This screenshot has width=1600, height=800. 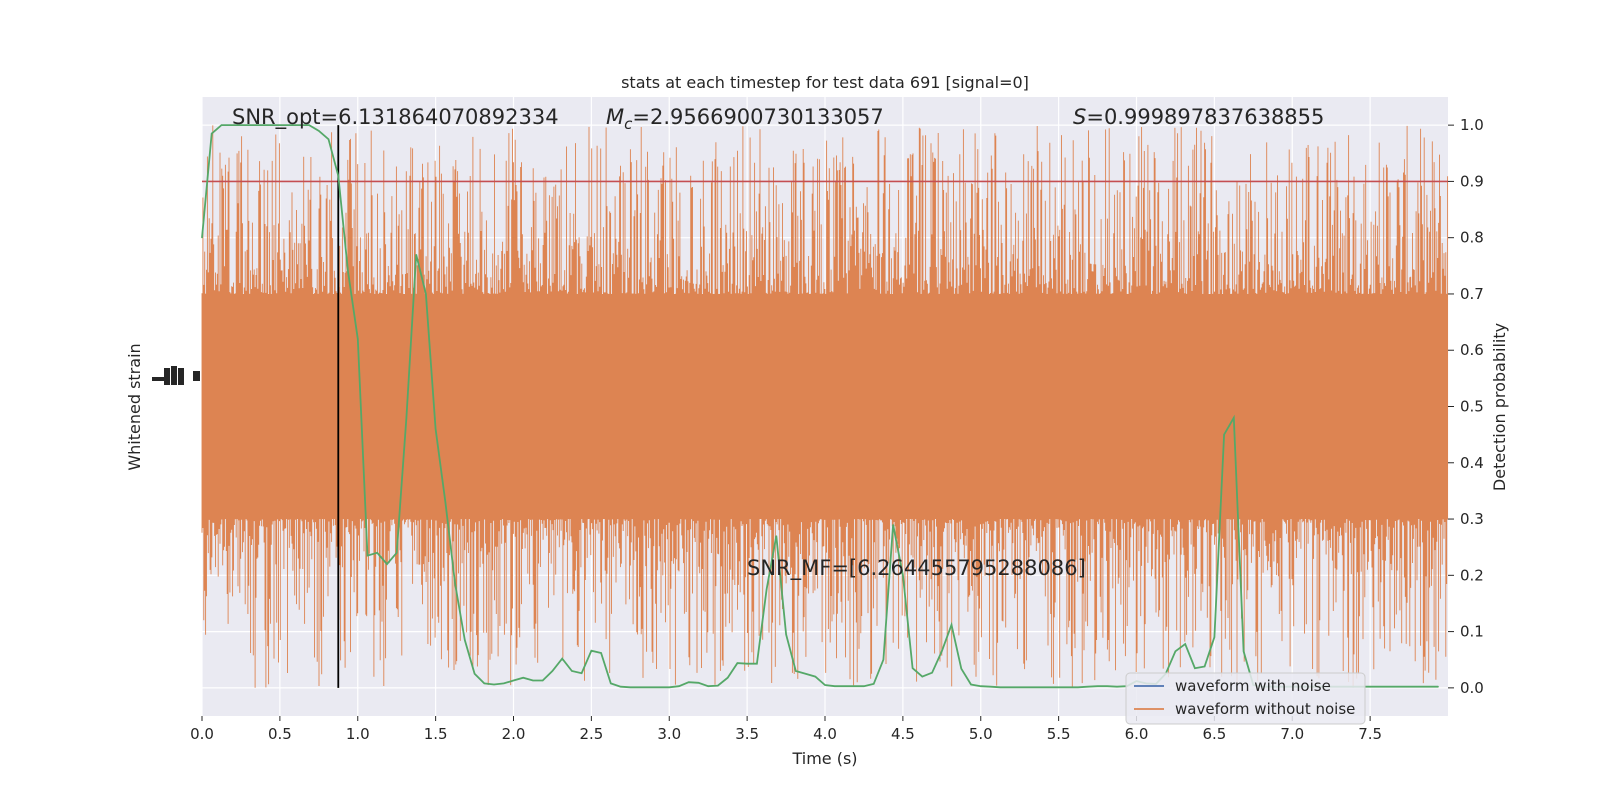 I want to click on x-tick-label: 7.0, so click(x=1292, y=734).